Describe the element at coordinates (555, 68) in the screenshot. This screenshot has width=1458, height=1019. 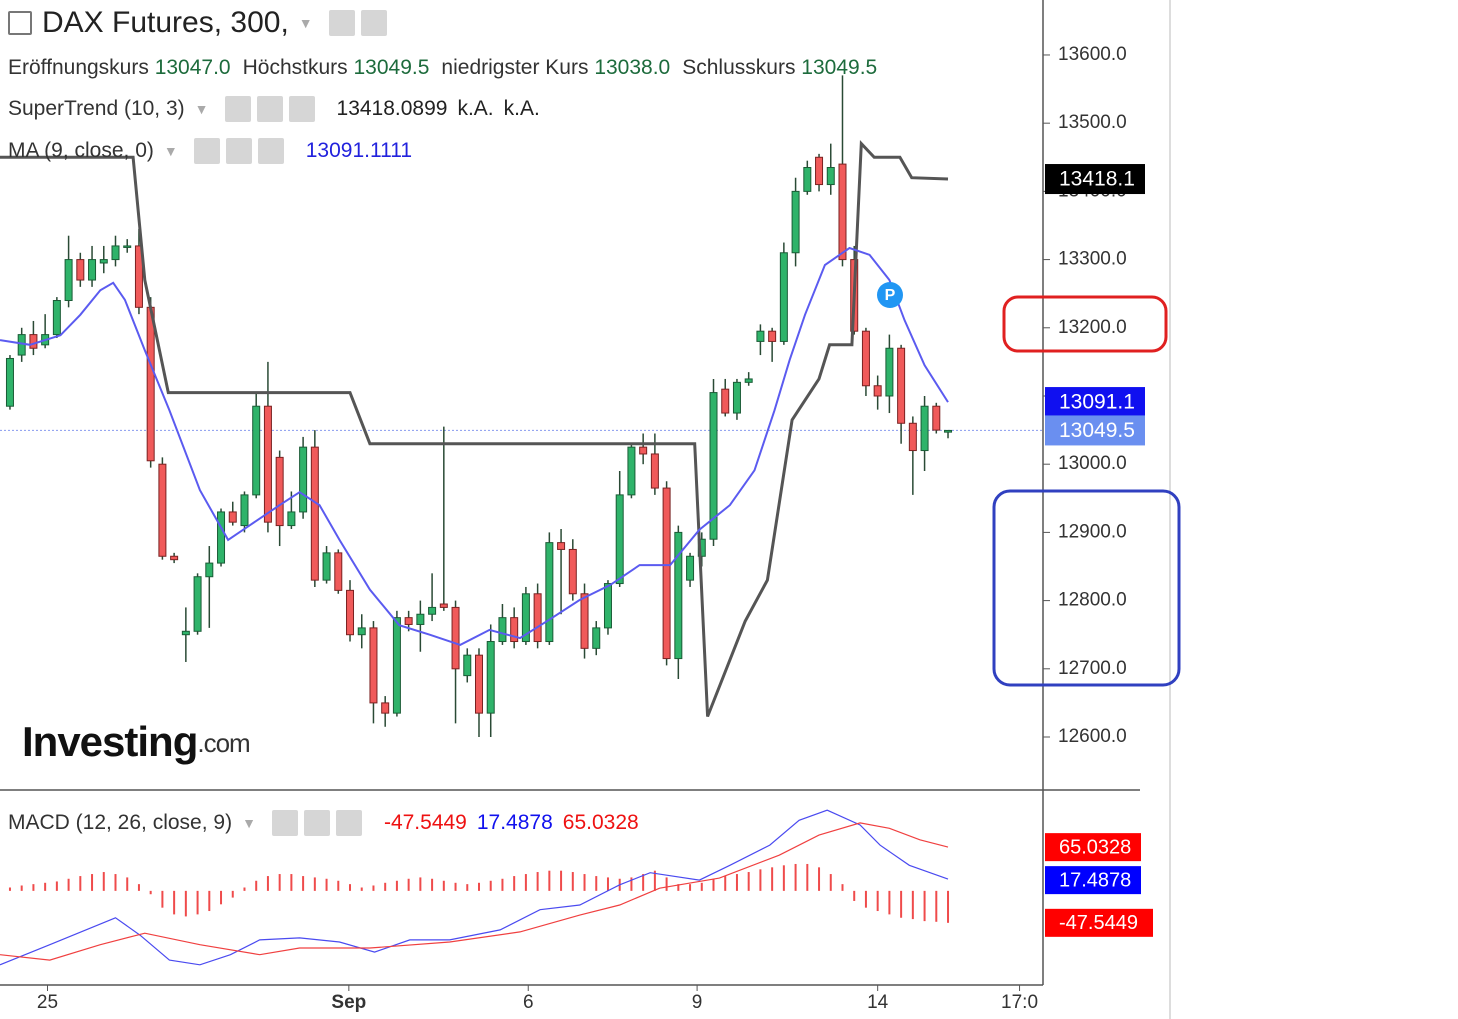
I see `ohlc-item: niedrigster Kurs 13038.0` at that location.